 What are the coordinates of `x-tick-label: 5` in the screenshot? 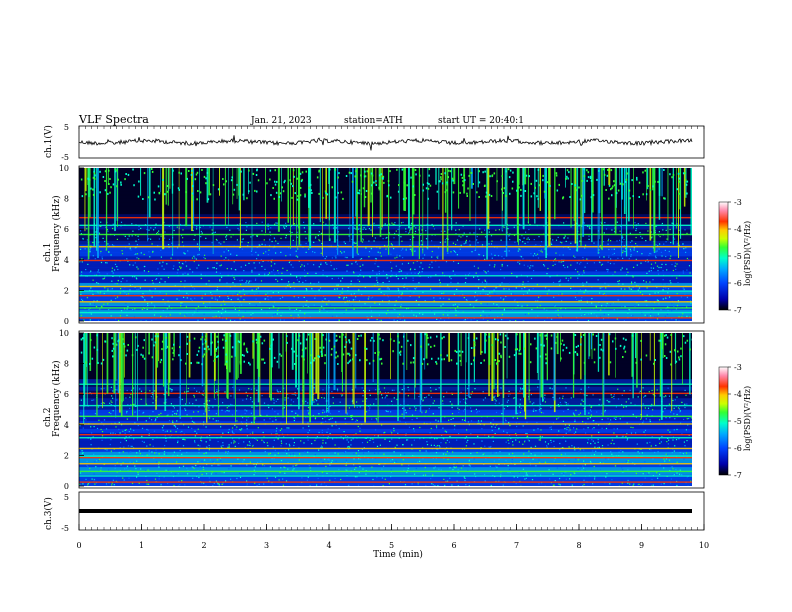 It's located at (391, 545).